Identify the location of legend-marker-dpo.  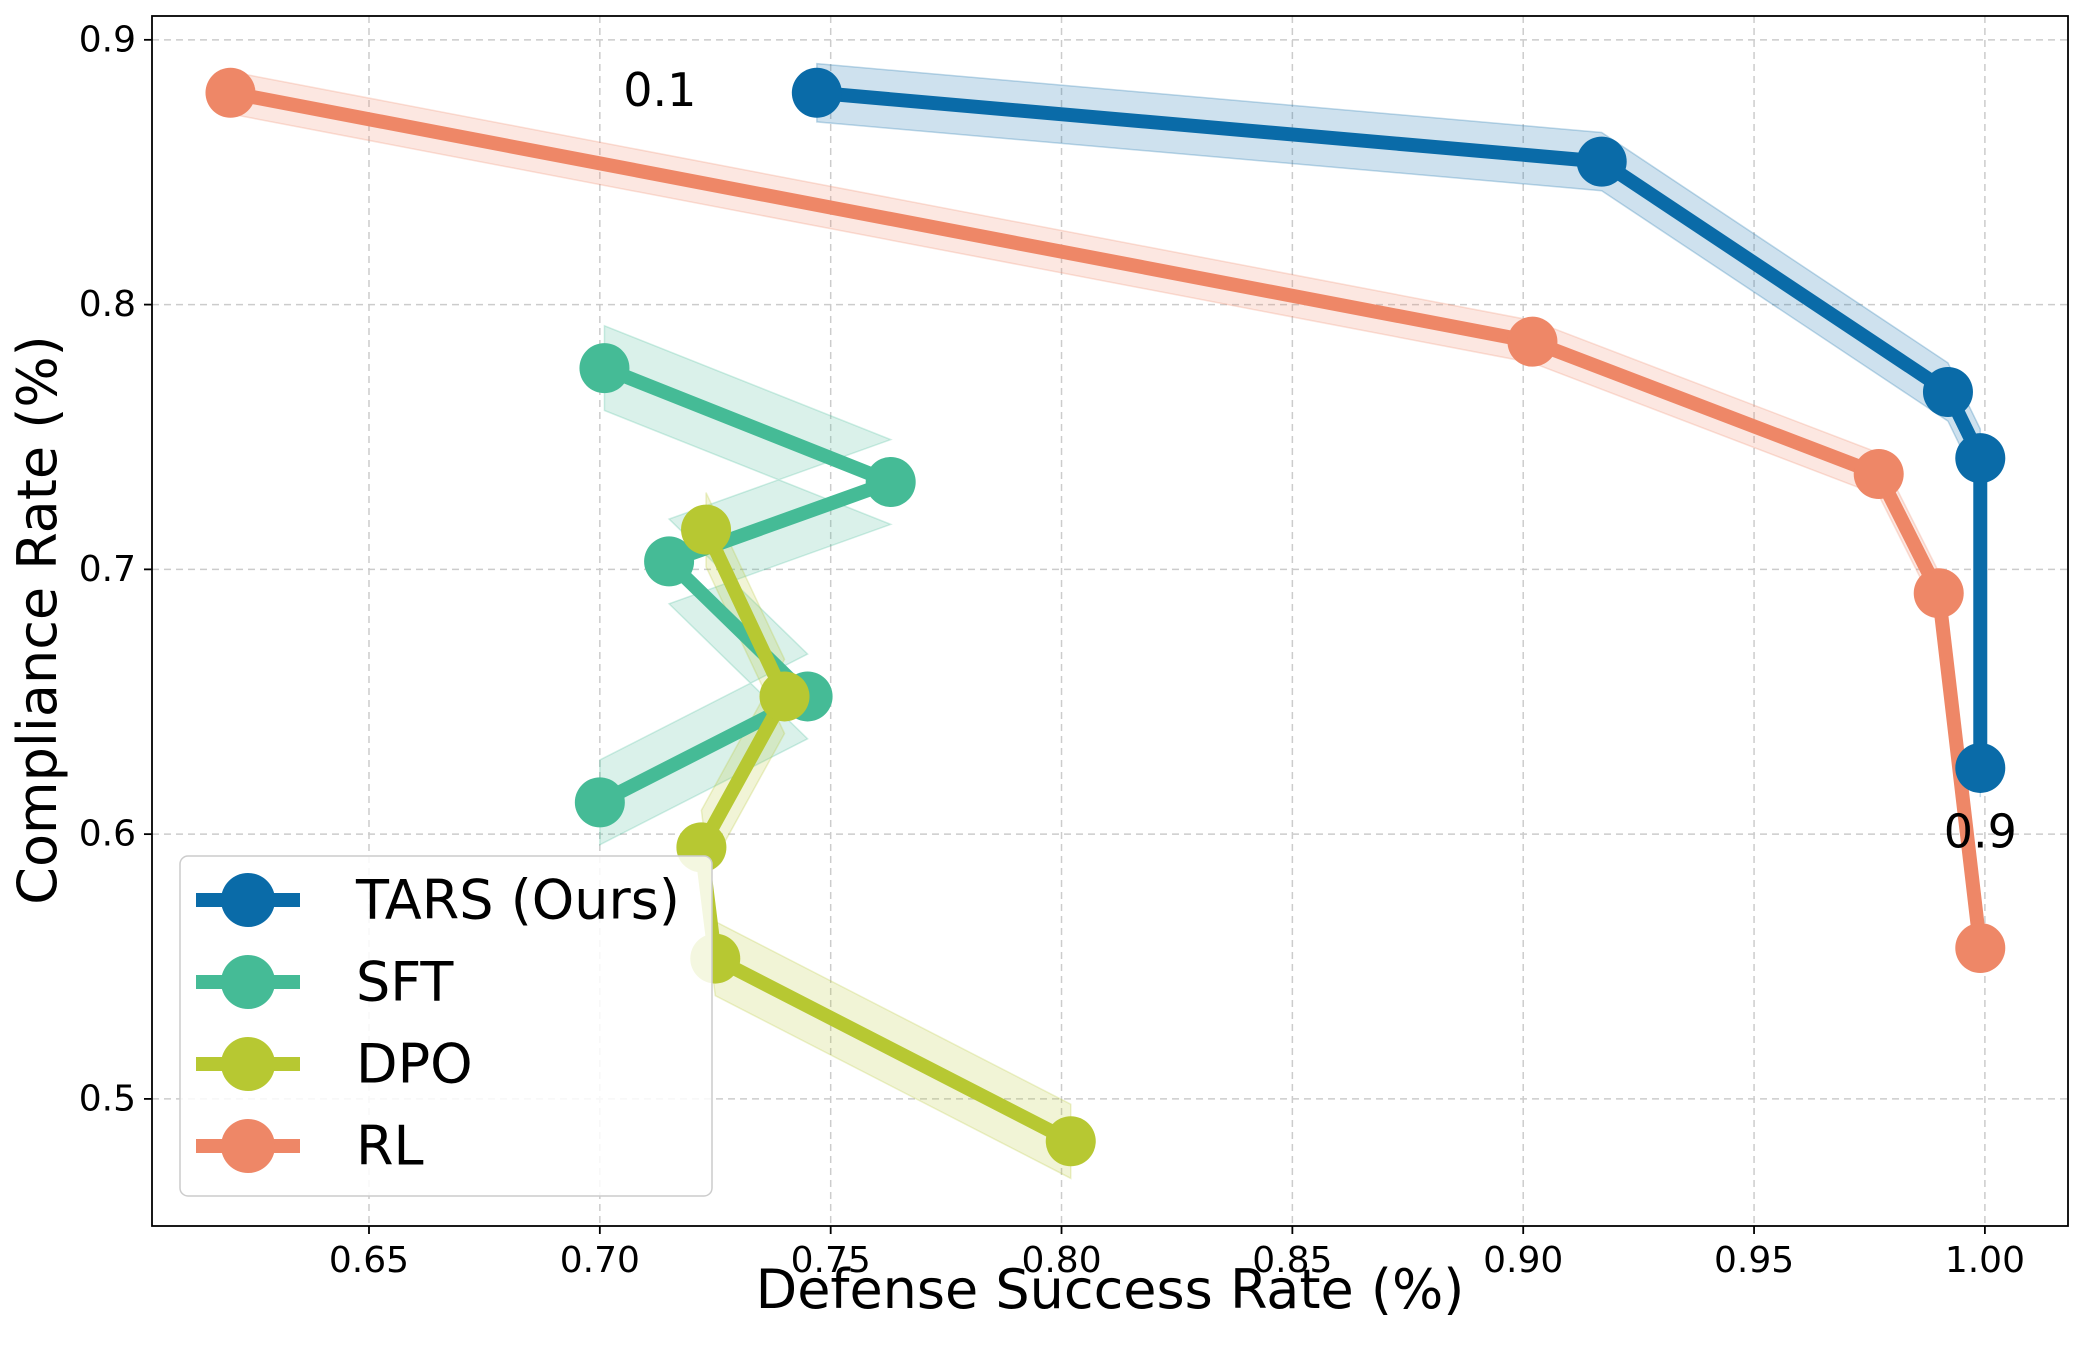
(248, 1064).